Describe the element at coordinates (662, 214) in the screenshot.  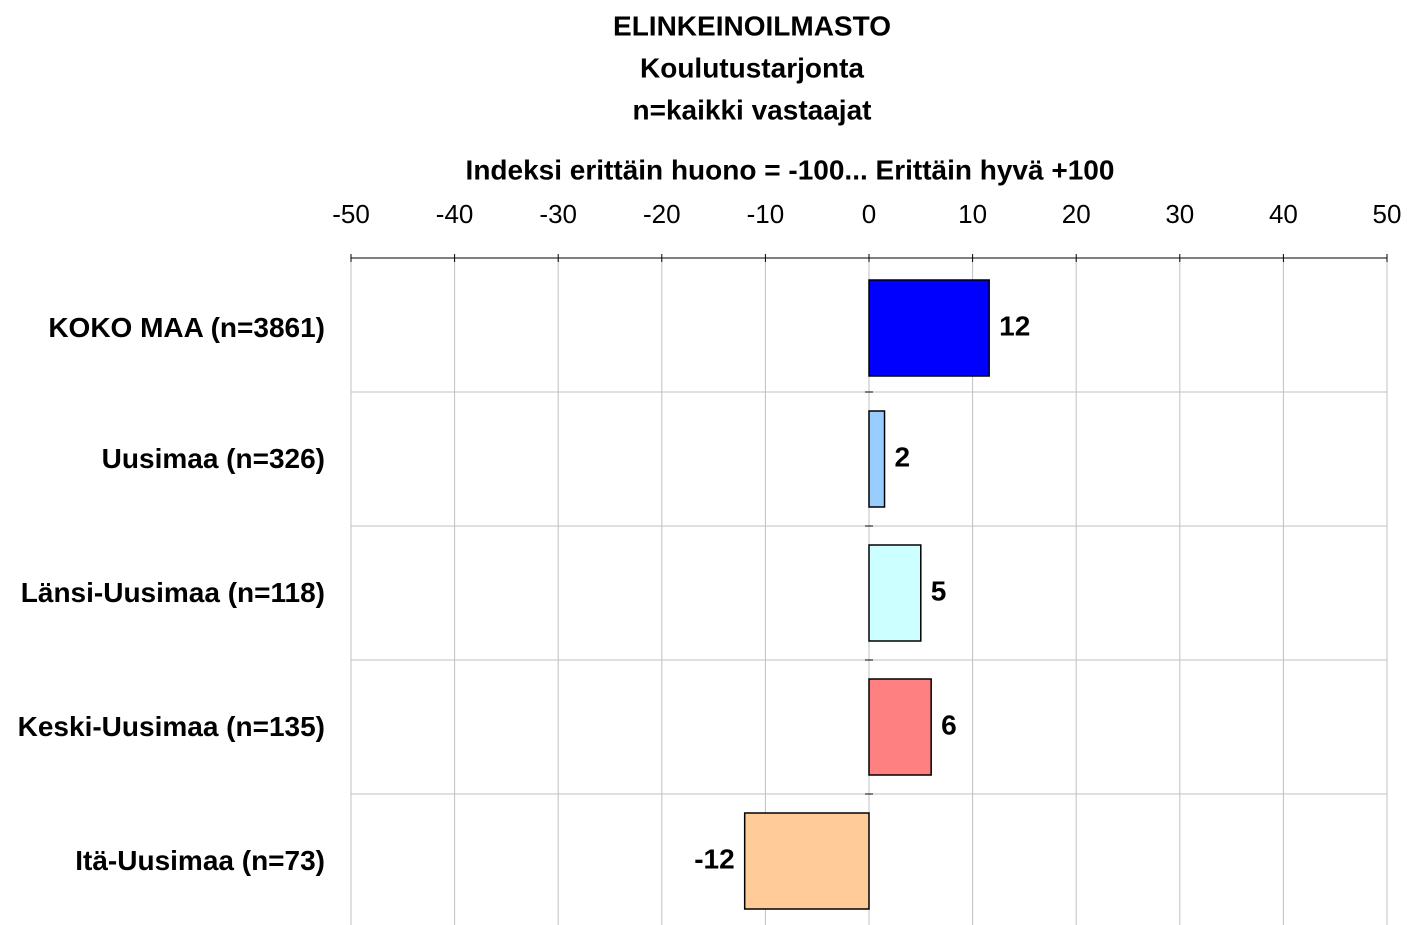
I see `x-tick-label: -20` at that location.